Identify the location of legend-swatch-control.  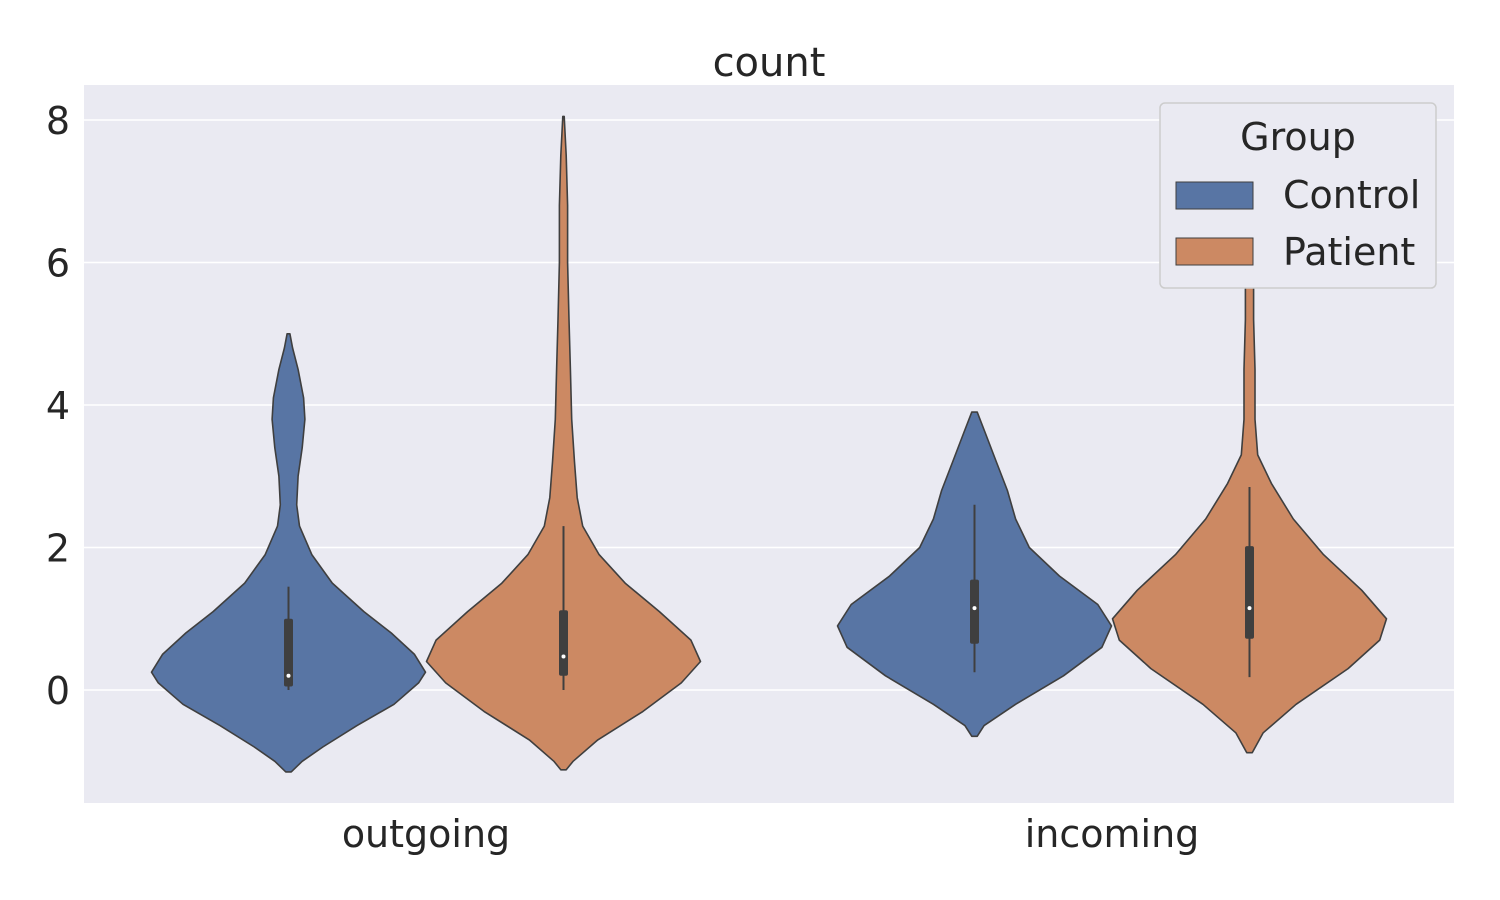
(1214, 195).